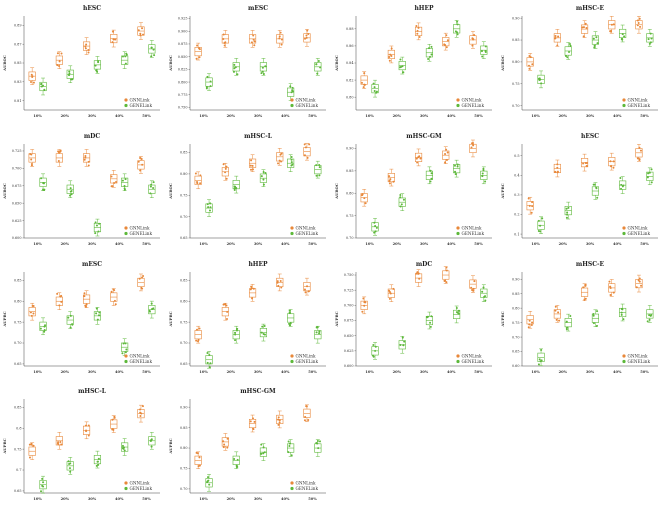 This screenshot has height=508, width=666. What do you see at coordinates (516, 176) in the screenshot?
I see `y-tick-label: 0.4` at bounding box center [516, 176].